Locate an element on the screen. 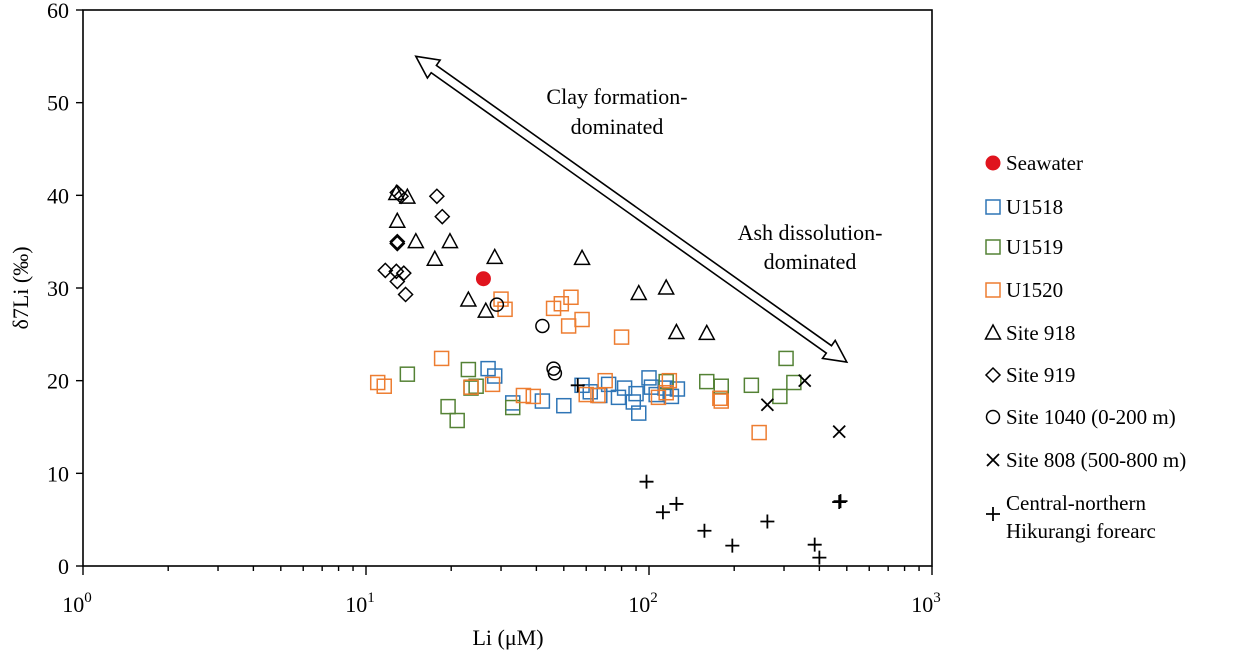 This screenshot has height=662, width=1242. legend-item-site-918: Site 918 is located at coordinates (1029, 333).